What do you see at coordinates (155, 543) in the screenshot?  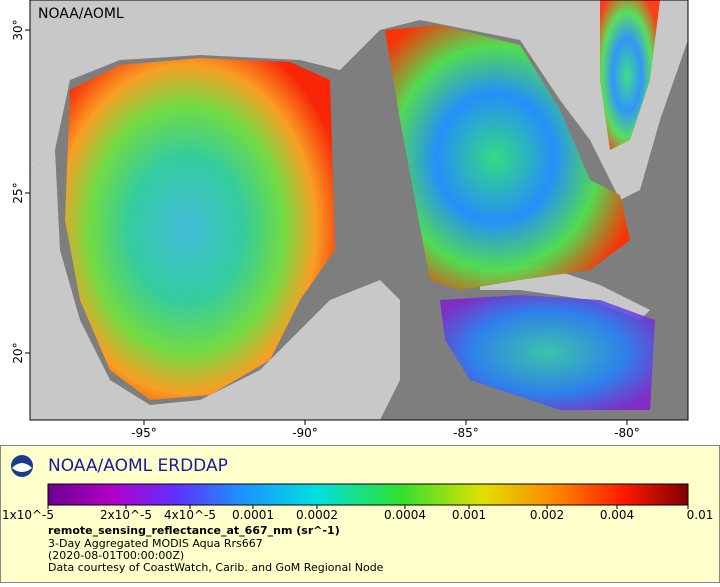 I see `info-line: 3-Day Aggregated MODIS Aqua Rrs667` at bounding box center [155, 543].